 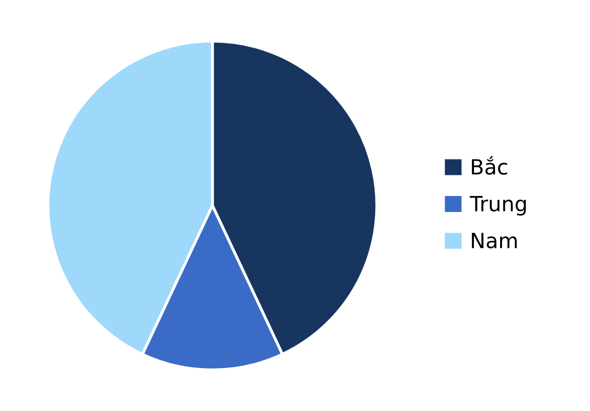 I want to click on legend-label: Nam, so click(x=494, y=240).